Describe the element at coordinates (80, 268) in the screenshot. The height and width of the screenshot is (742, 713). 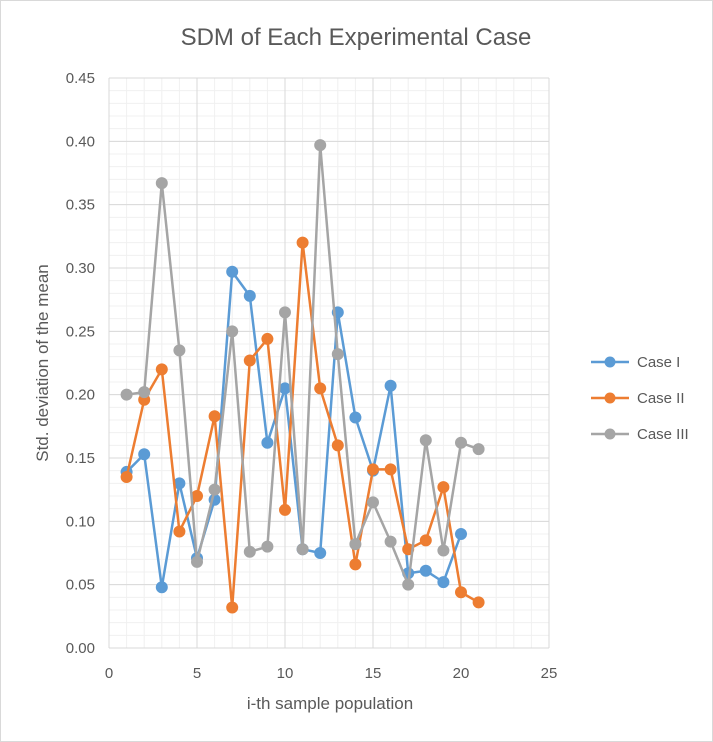
I see `y-tick-label: 0.30` at that location.